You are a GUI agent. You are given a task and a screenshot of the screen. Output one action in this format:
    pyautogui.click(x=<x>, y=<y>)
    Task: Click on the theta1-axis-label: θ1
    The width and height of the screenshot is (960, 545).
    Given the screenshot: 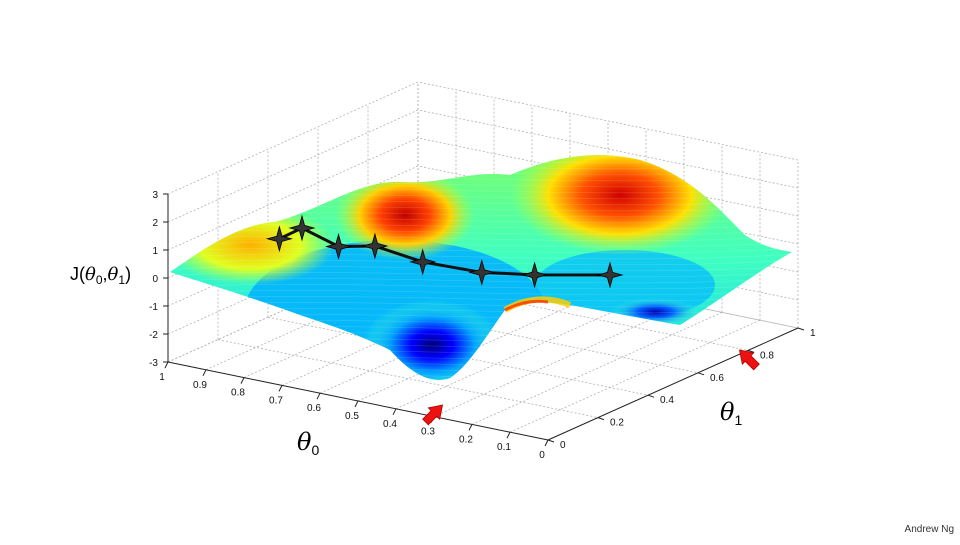 What is the action you would take?
    pyautogui.click(x=731, y=413)
    